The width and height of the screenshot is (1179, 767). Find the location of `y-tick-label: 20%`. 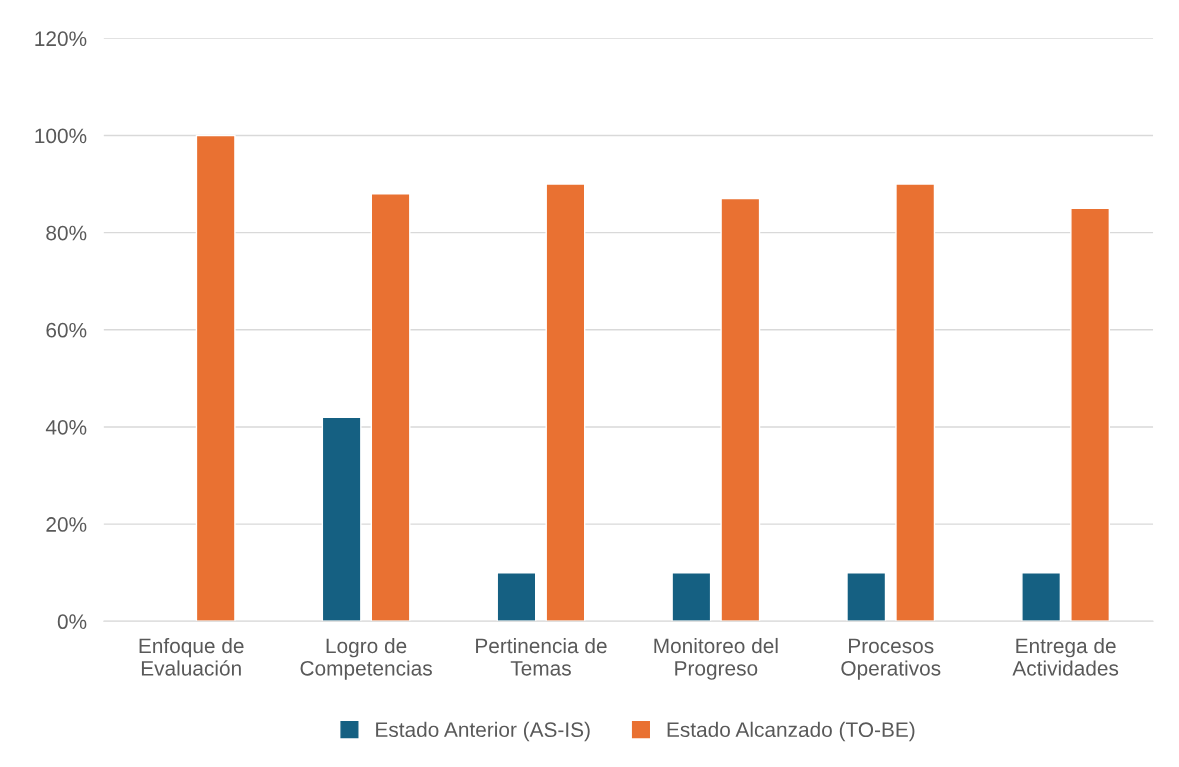

y-tick-label: 20% is located at coordinates (66, 524).